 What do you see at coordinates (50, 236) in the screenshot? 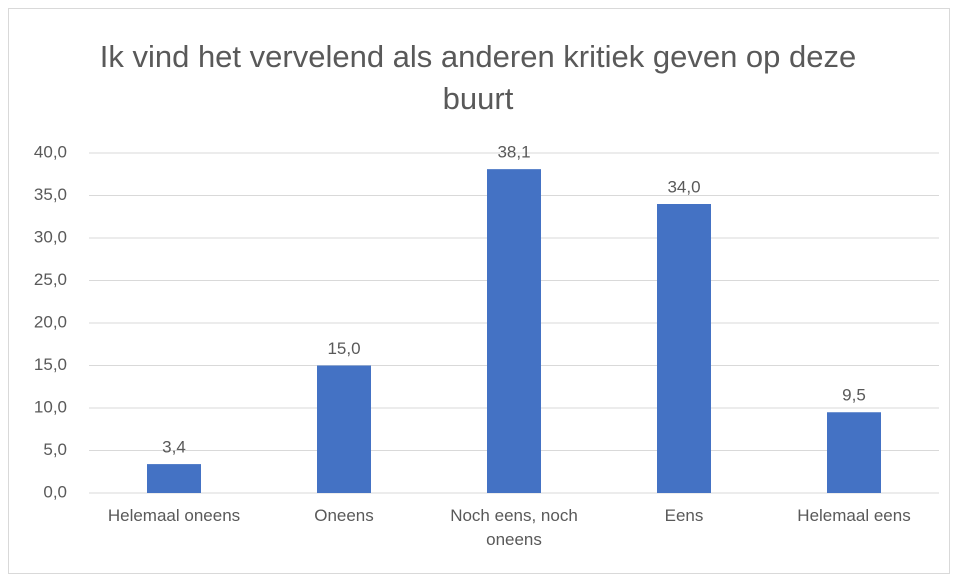
I see `y-tick-label: 30,0` at bounding box center [50, 236].